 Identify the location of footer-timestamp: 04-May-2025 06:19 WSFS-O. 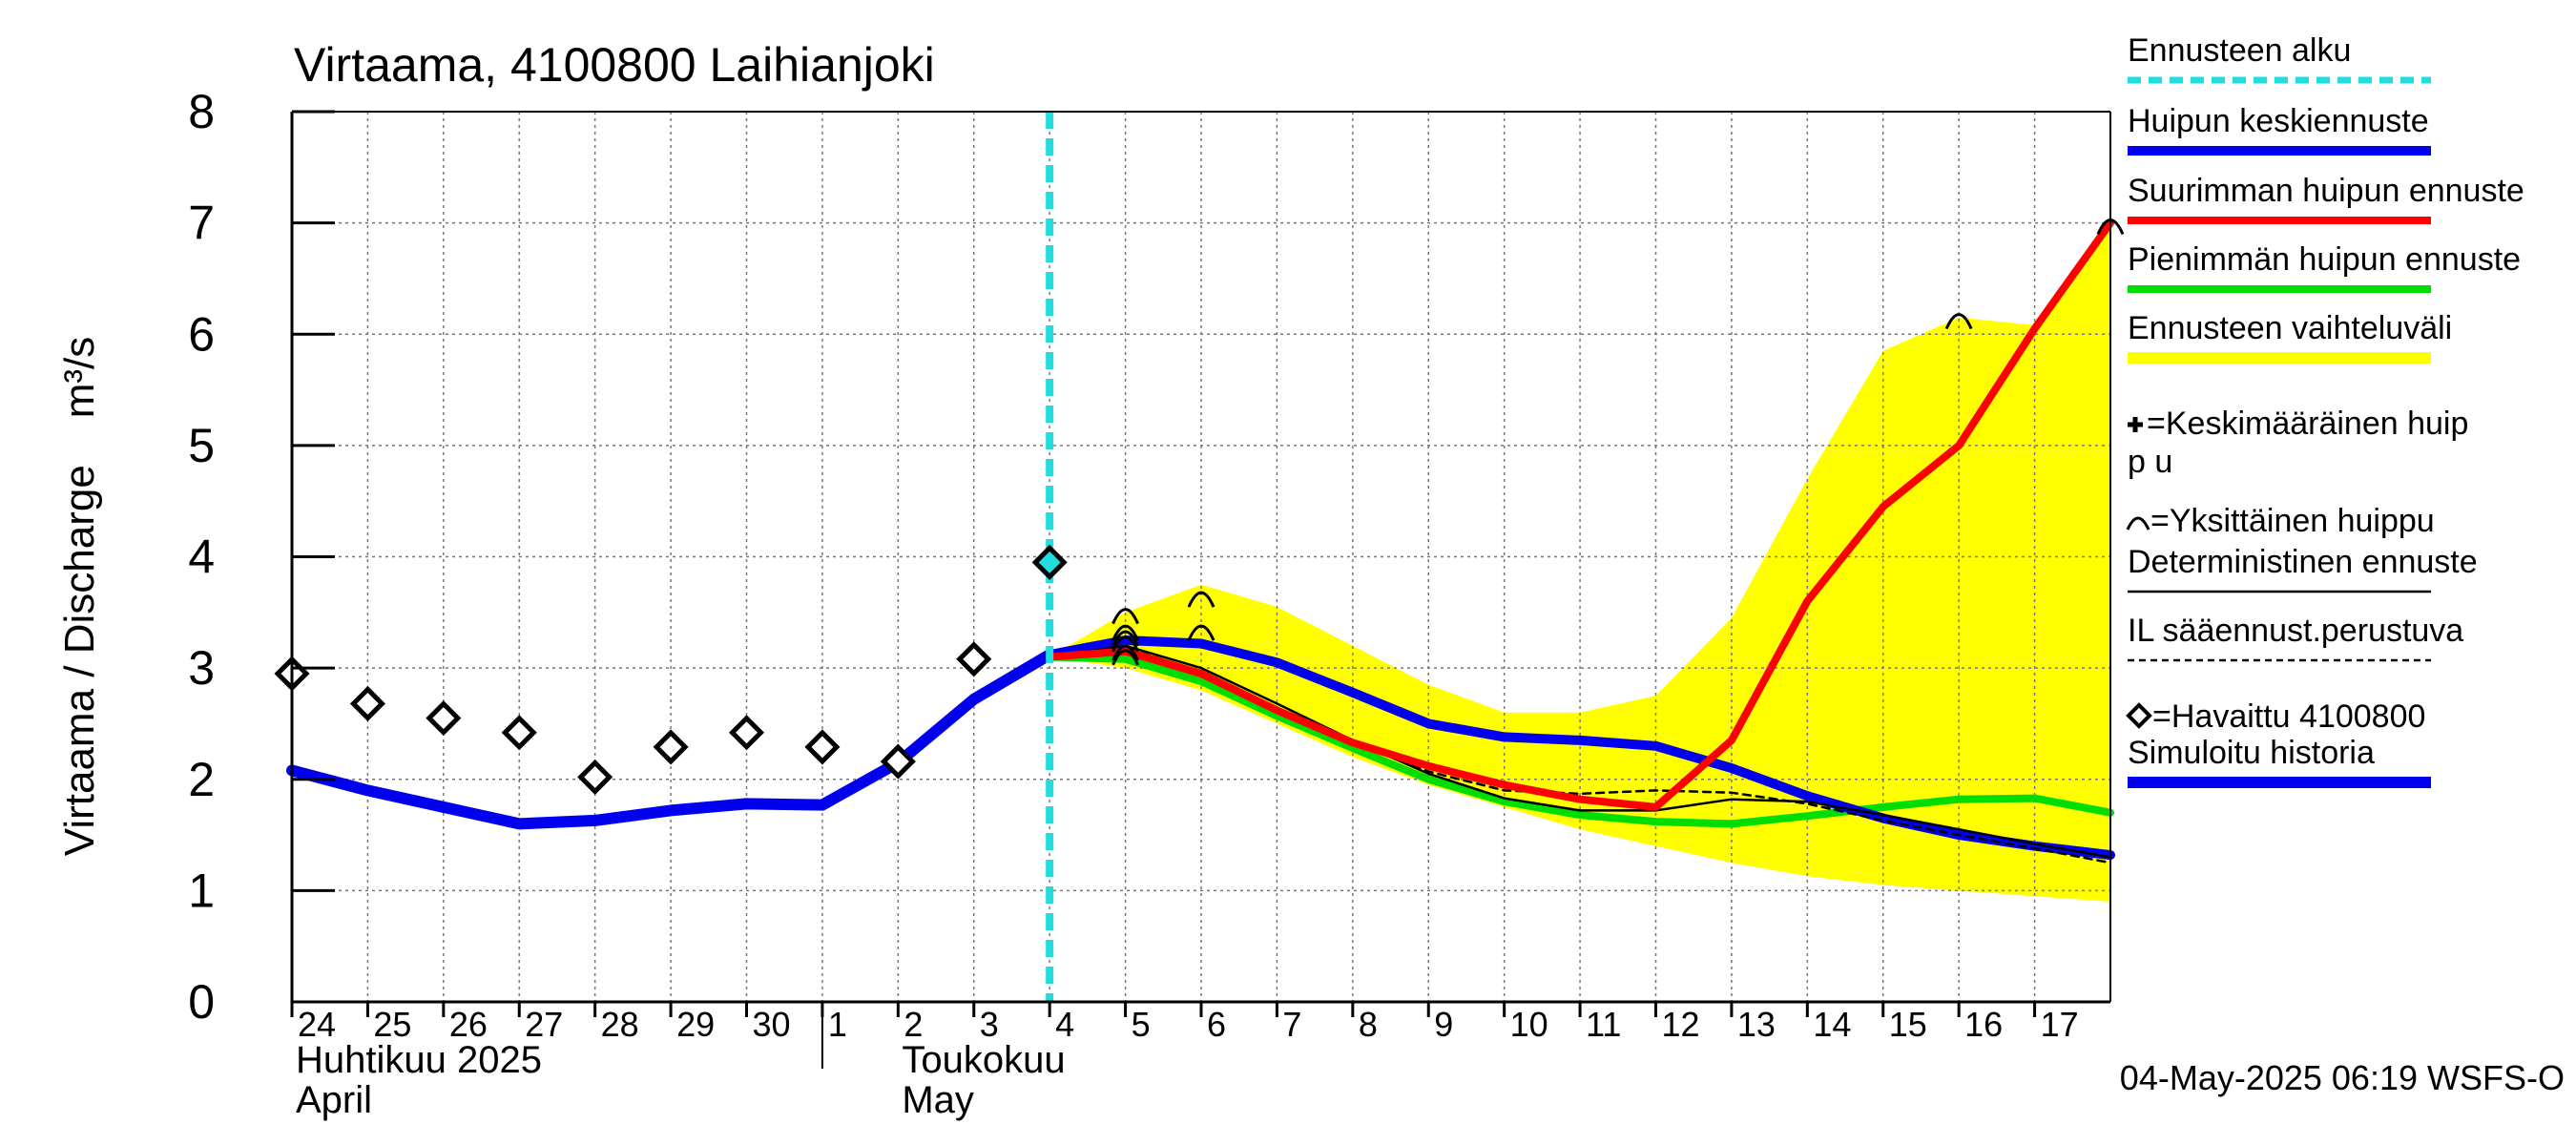
(2342, 1077).